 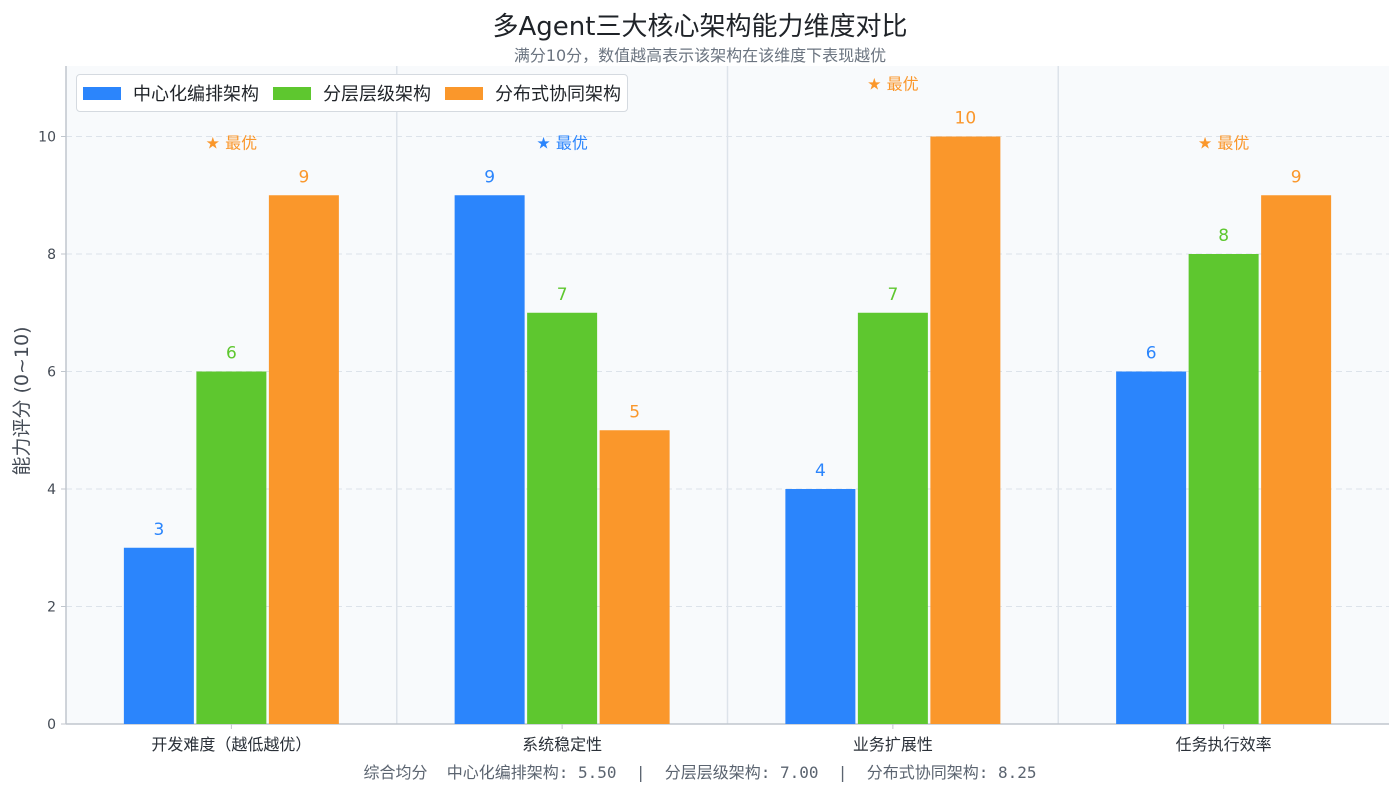 What do you see at coordinates (196, 94) in the screenshot?
I see `legend-label: 中心化编排架构` at bounding box center [196, 94].